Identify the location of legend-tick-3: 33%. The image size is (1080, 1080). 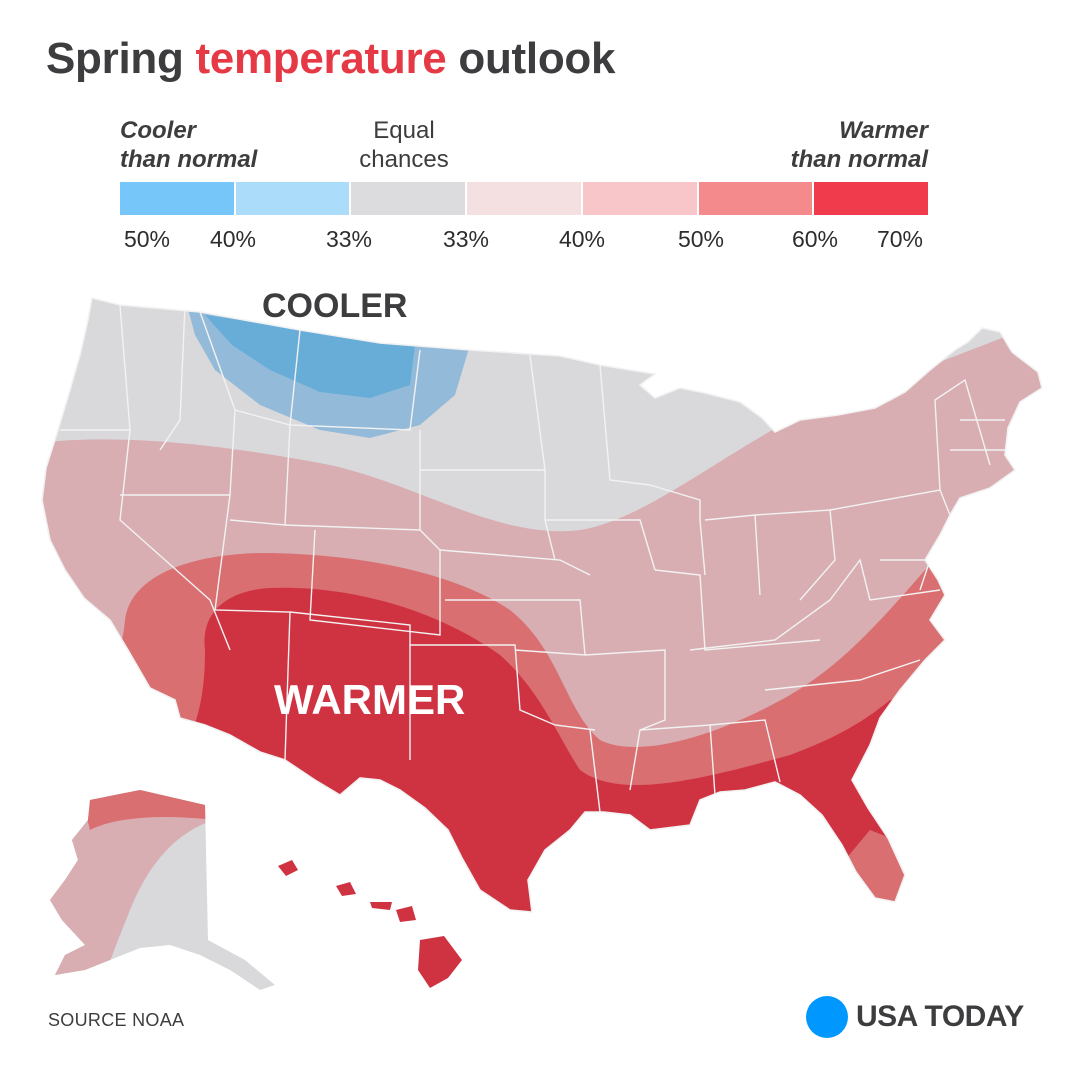
(349, 239).